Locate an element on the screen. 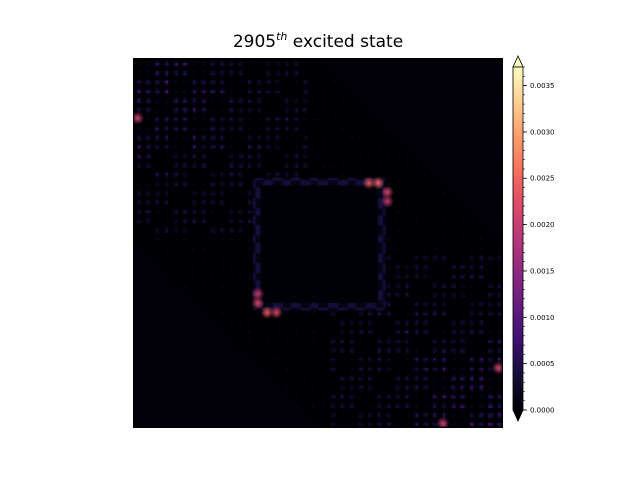 This screenshot has width=640, height=480. colorbar-tick-label: 0.0030 is located at coordinates (542, 132).